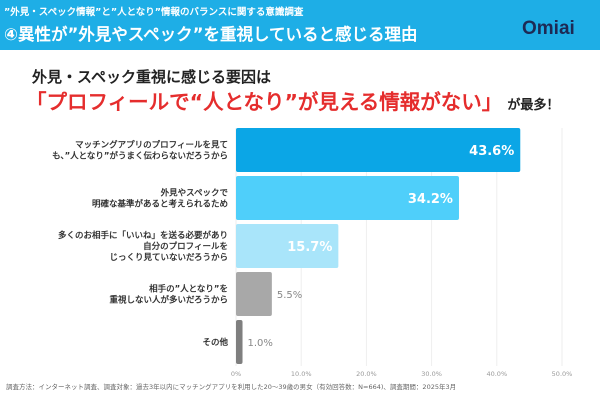 Image resolution: width=600 pixels, height=400 pixels. What do you see at coordinates (160, 204) in the screenshot?
I see `category-label: 明確な基準があると考えられるため` at bounding box center [160, 204].